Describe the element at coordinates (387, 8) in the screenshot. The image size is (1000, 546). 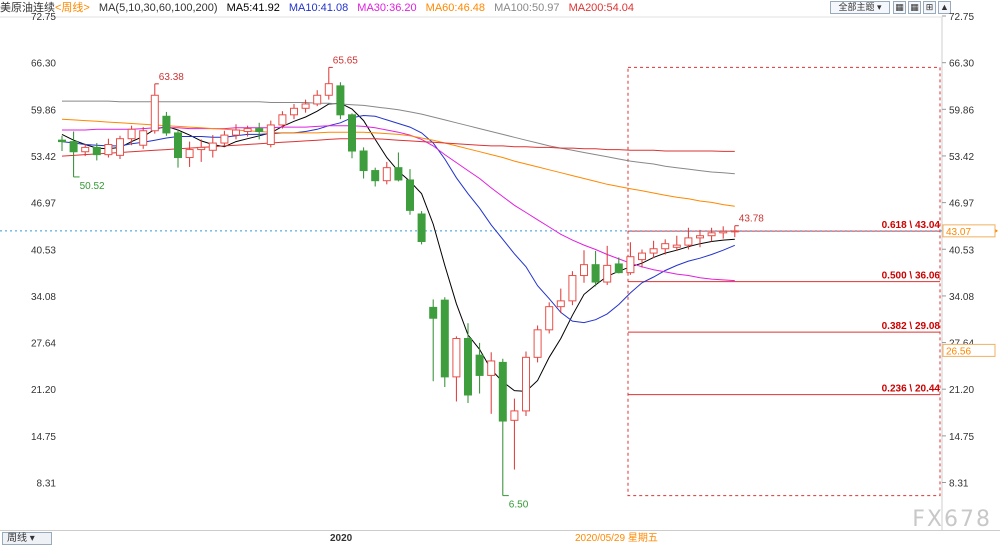
I see `ma30-value: MA30:36.20` at that location.